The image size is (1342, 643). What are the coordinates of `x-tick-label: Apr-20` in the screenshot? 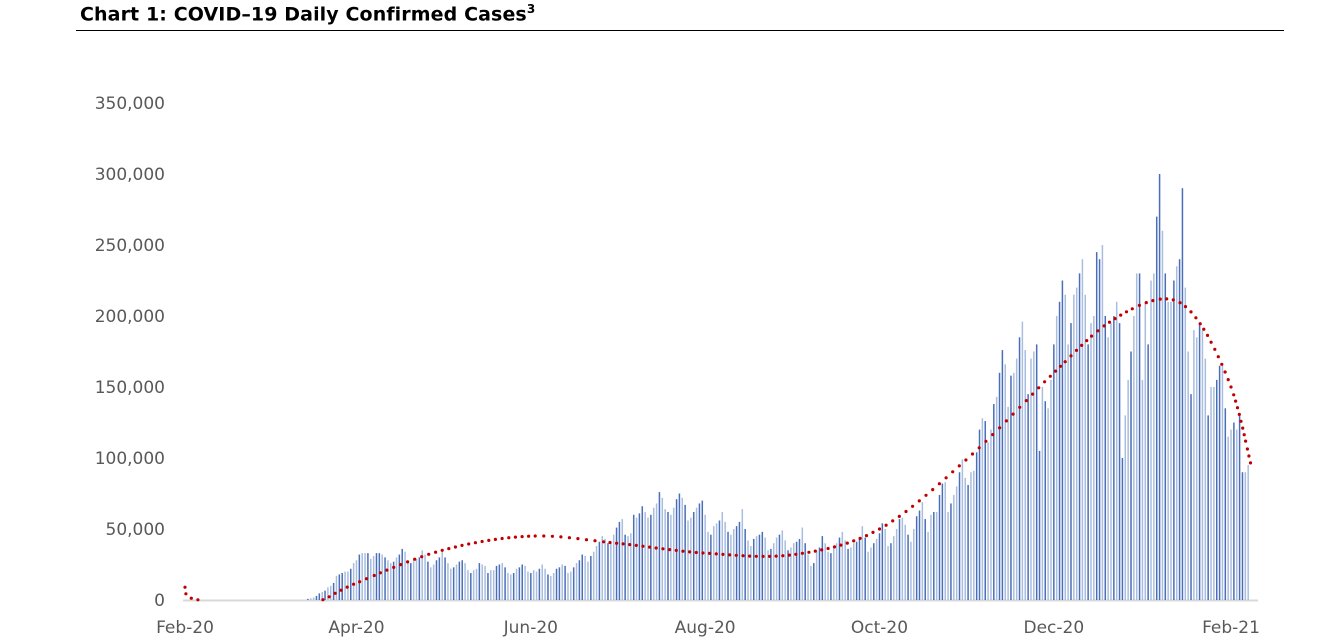 It's located at (356, 628).